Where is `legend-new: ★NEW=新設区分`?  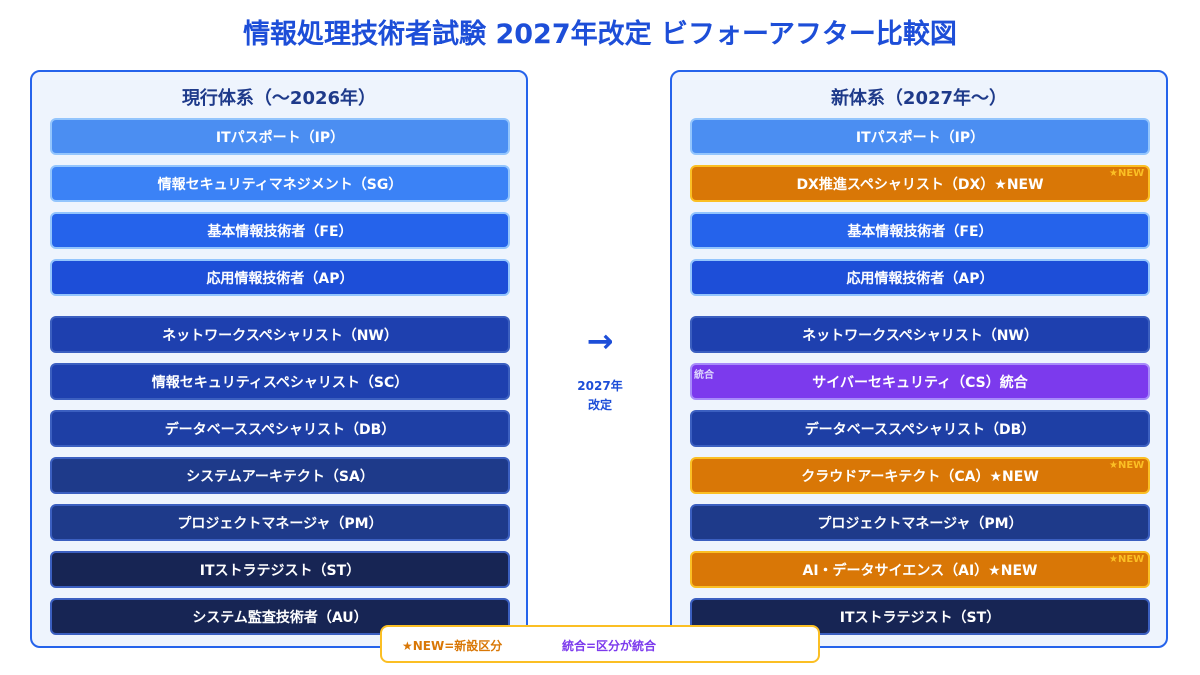
legend-new: ★NEW=新設区分 is located at coordinates (452, 646).